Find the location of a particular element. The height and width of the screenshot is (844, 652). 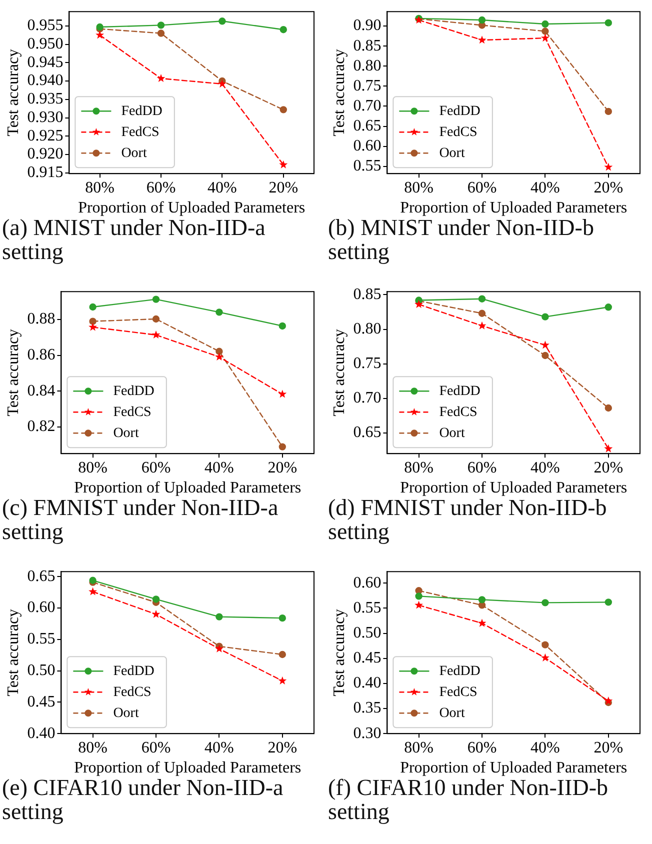

text: (b) MNIST under Non-IID-b setting is located at coordinates (461, 239).